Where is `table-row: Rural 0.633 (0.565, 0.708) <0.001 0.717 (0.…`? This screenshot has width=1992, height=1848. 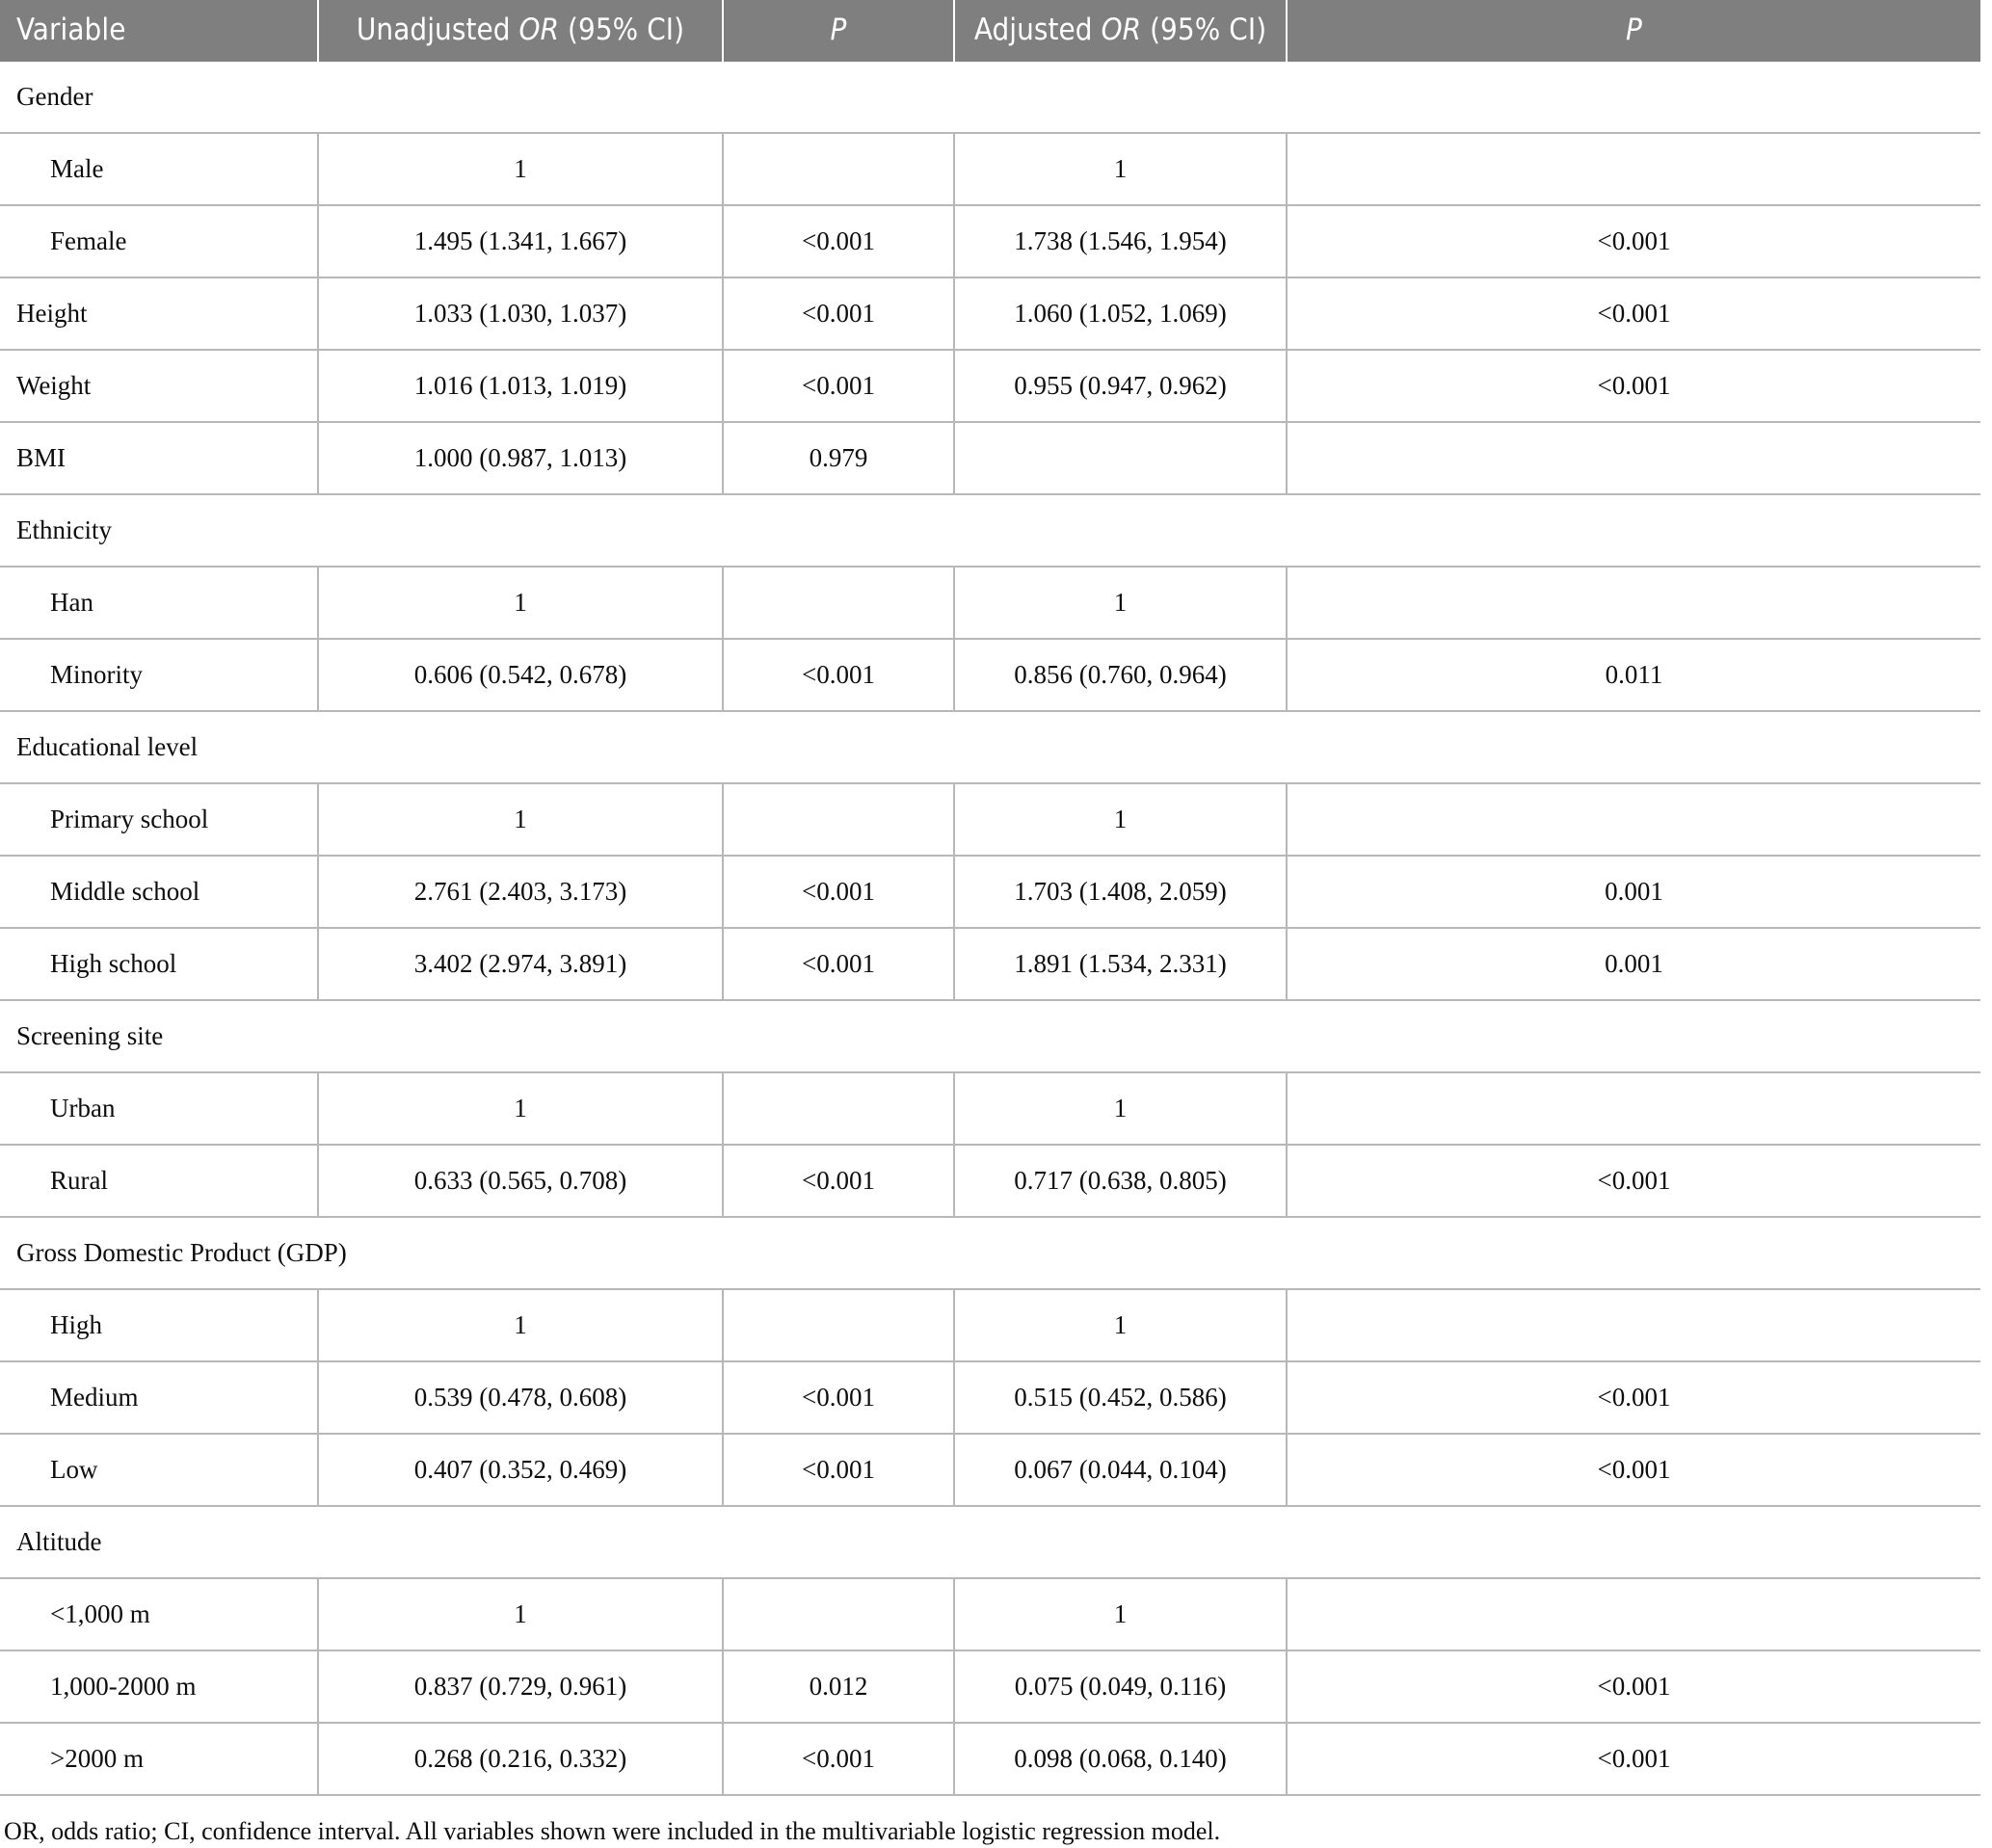
table-row: Rural 0.633 (0.565, 0.708) <0.001 0.717 (0.… is located at coordinates (990, 1181).